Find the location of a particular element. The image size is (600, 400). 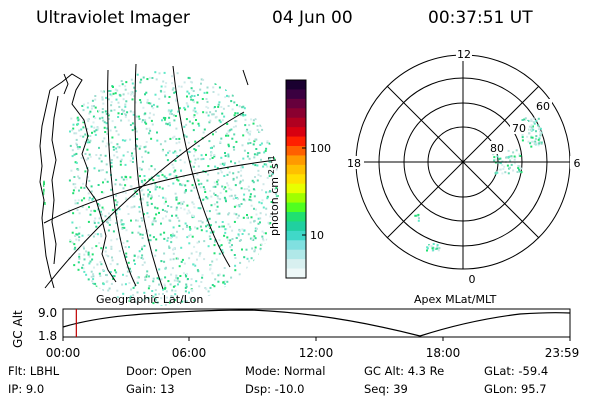

mlt-label-0: 0 is located at coordinates (472, 279).